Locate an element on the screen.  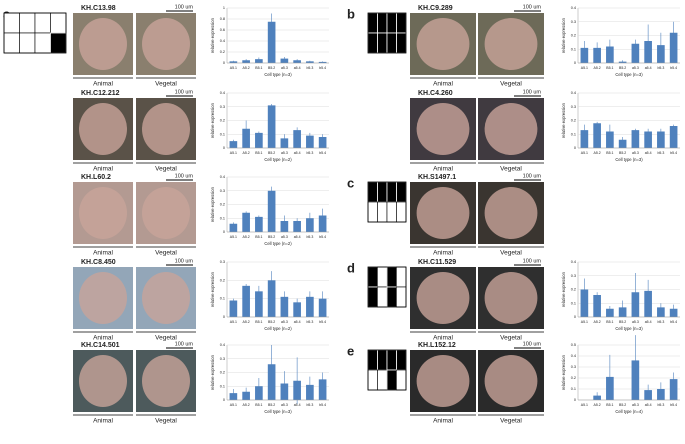
gene-name: KH.L152.12 is located at coordinates (437, 345).